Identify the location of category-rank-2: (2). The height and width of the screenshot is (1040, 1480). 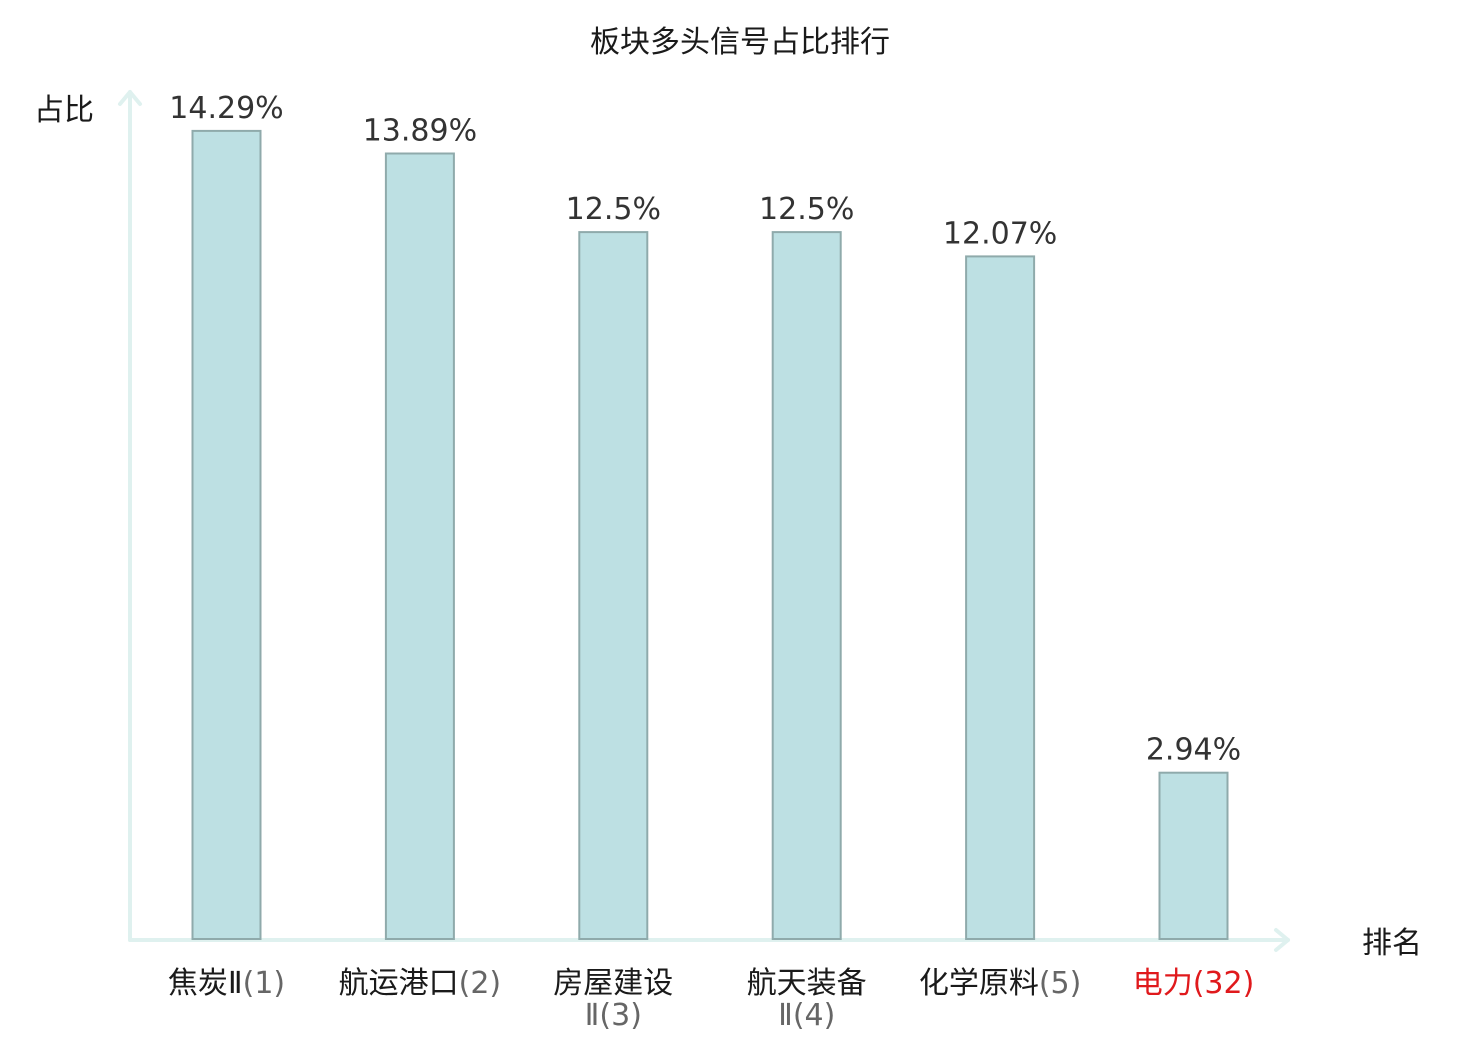
(480, 983).